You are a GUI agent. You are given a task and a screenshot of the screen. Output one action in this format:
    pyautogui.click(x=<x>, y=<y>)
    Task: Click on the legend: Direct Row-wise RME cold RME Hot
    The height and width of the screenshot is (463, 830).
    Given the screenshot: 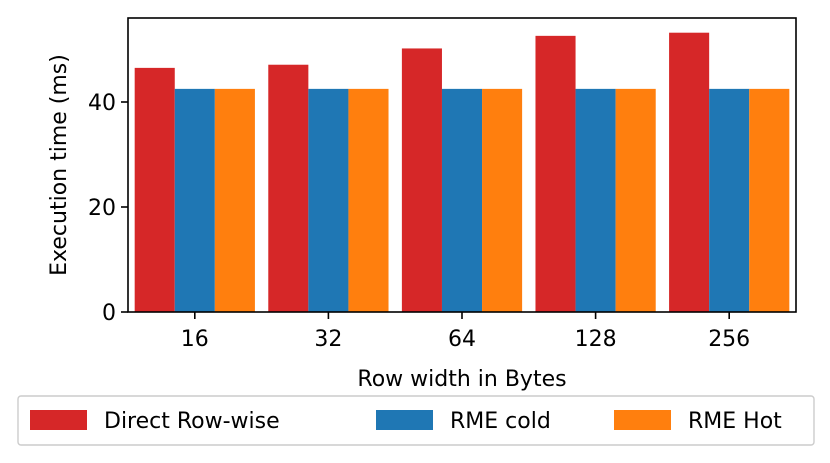 What is the action you would take?
    pyautogui.click(x=416, y=420)
    